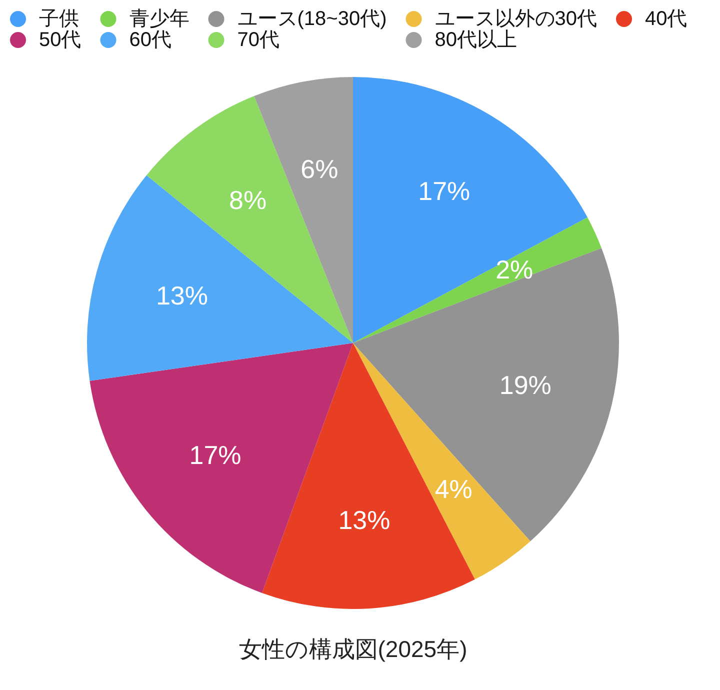 The height and width of the screenshot is (690, 720). I want to click on legend-label: ユース(18~30代), so click(312, 19).